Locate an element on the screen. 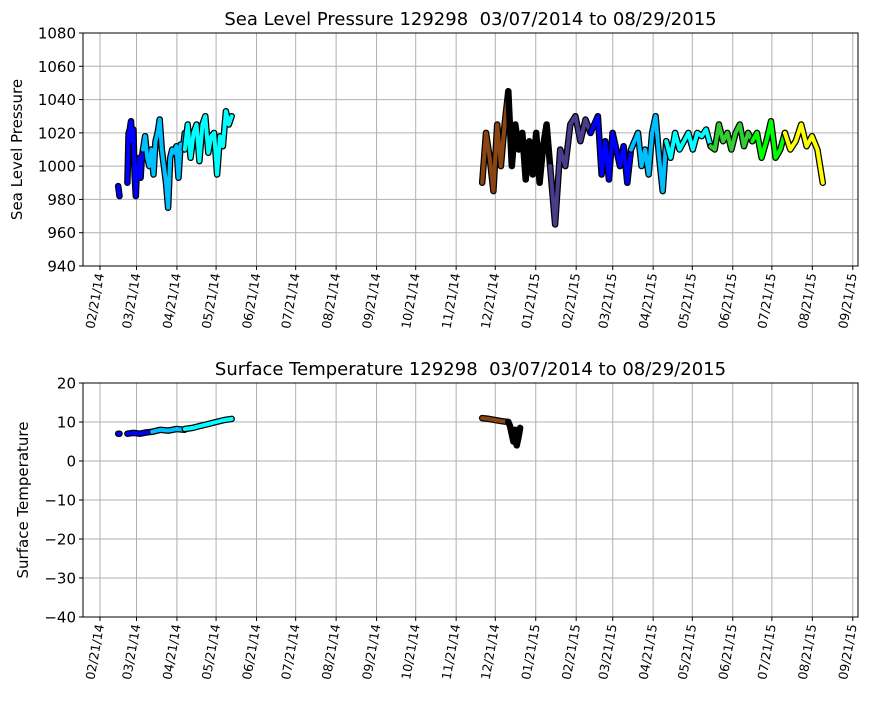 This screenshot has height=704, width=871. y-tick-label: 10 is located at coordinates (66, 423).